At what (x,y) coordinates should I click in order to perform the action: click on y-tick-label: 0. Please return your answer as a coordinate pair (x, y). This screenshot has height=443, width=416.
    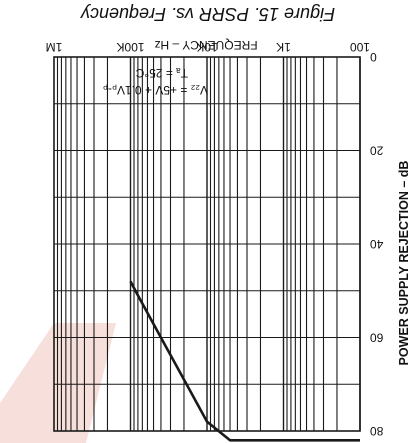
    Looking at the image, I should click on (373, 57).